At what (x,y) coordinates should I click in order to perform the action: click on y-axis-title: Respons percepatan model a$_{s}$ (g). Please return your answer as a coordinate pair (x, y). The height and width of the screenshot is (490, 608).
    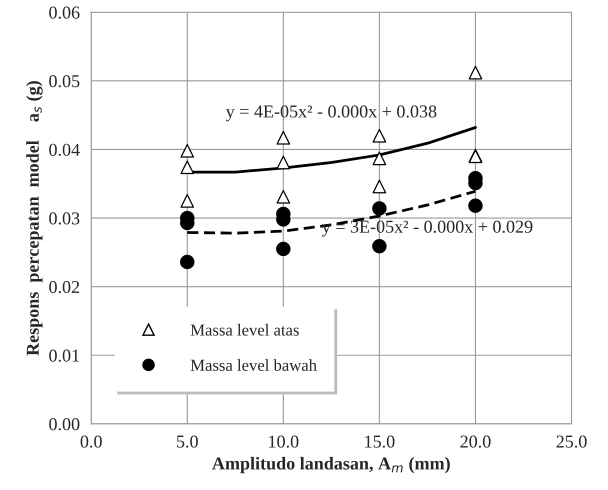
    Looking at the image, I should click on (34, 218).